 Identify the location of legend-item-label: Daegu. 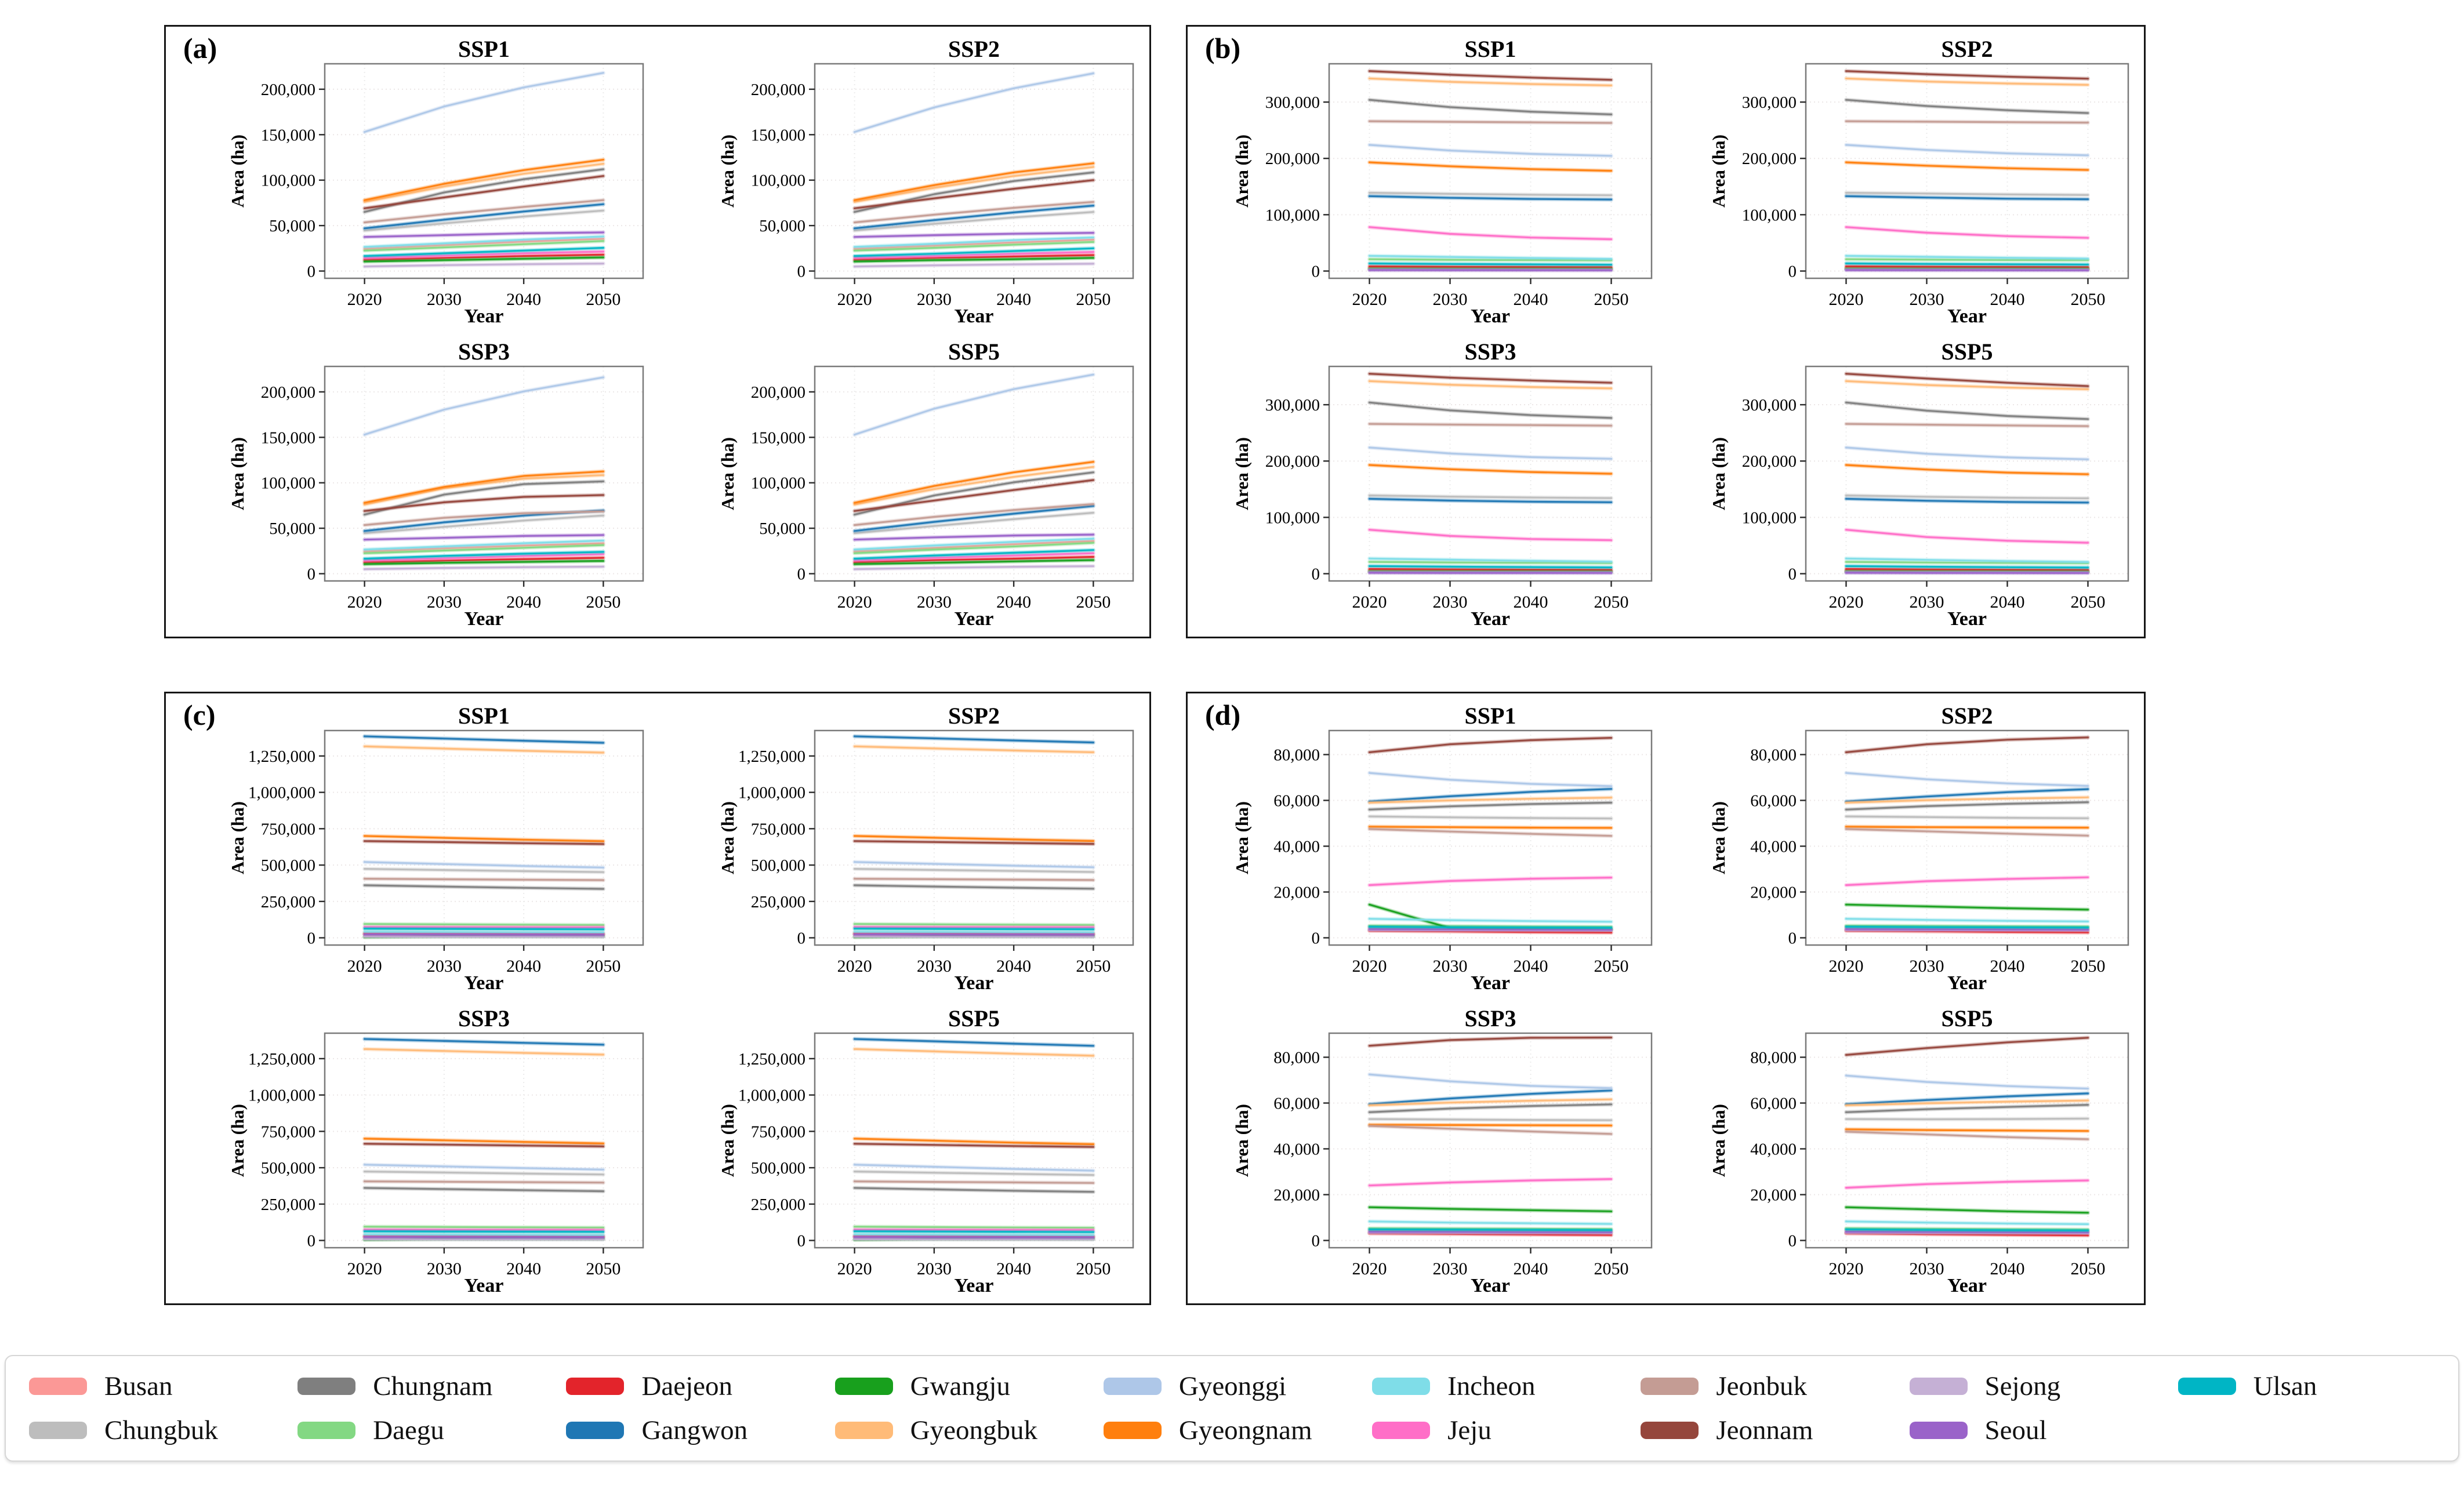
(408, 1430).